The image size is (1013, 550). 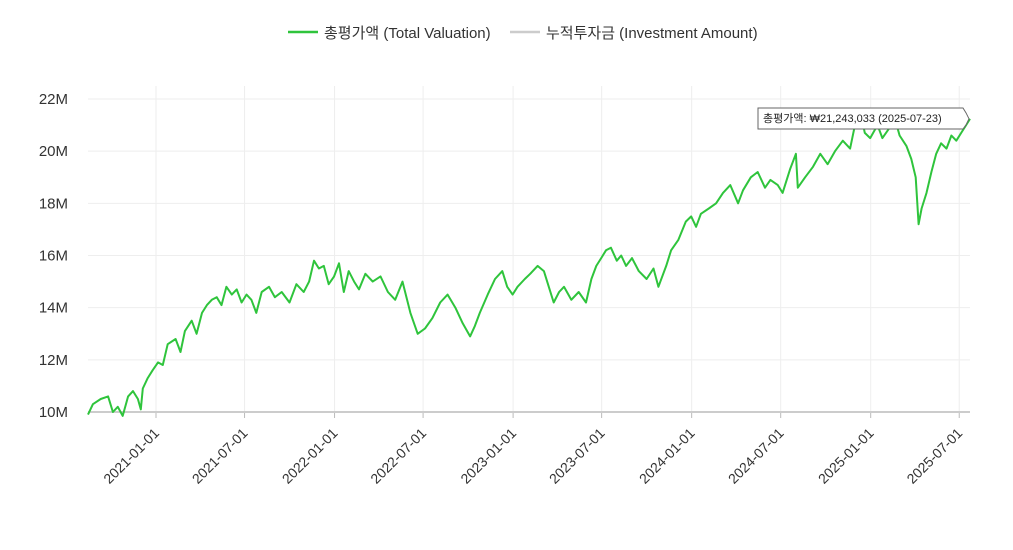 I want to click on y-tick-label: 14M, so click(x=53, y=308).